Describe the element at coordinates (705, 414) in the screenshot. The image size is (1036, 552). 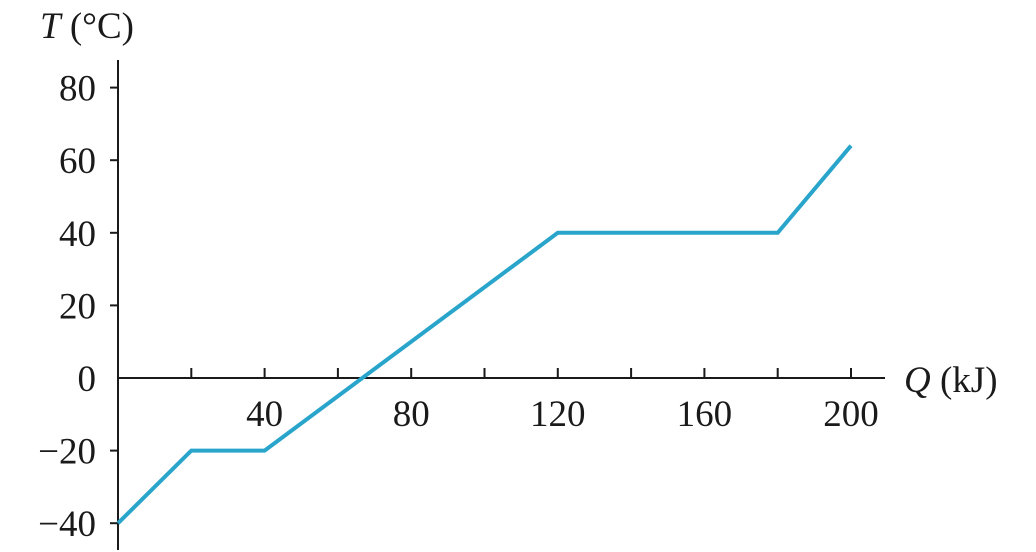
I see `x-tick-label-160: 160` at that location.